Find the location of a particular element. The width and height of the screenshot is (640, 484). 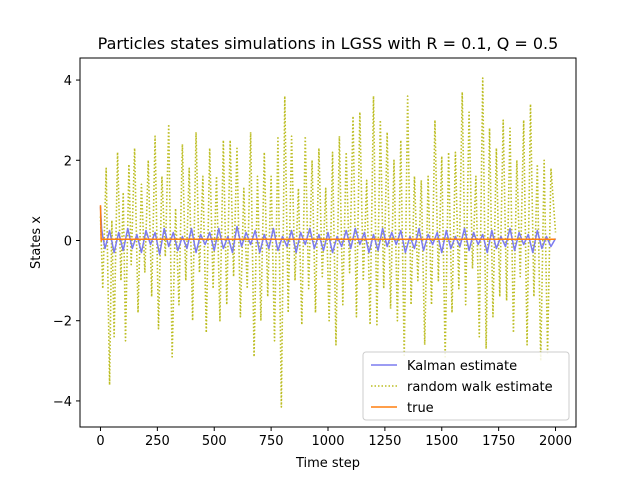

chart-legend: Kalman estimate random walk estimate true is located at coordinates (466, 386).